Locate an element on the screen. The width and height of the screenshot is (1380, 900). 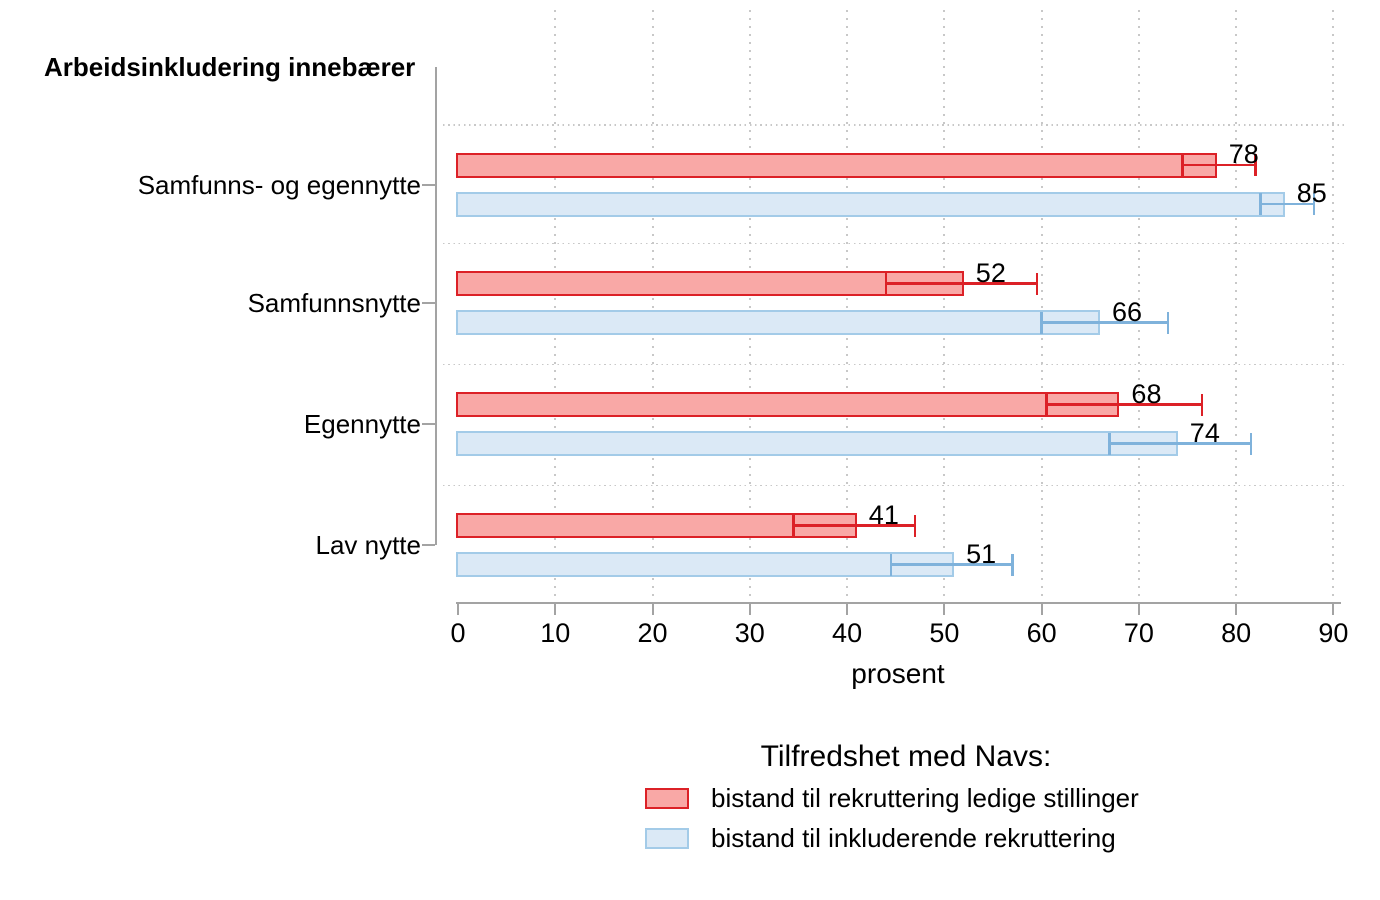
value-label: 78 is located at coordinates (1243, 154).